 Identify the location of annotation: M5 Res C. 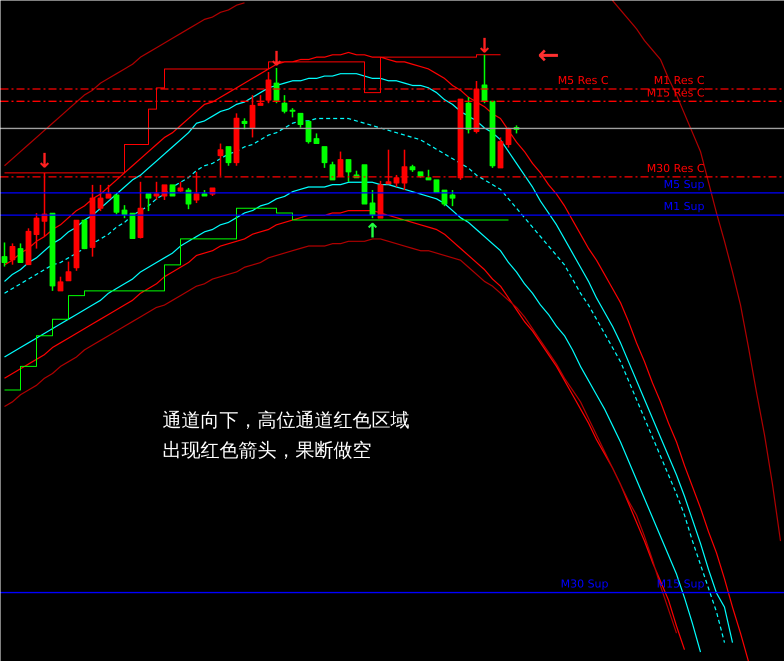
(583, 81).